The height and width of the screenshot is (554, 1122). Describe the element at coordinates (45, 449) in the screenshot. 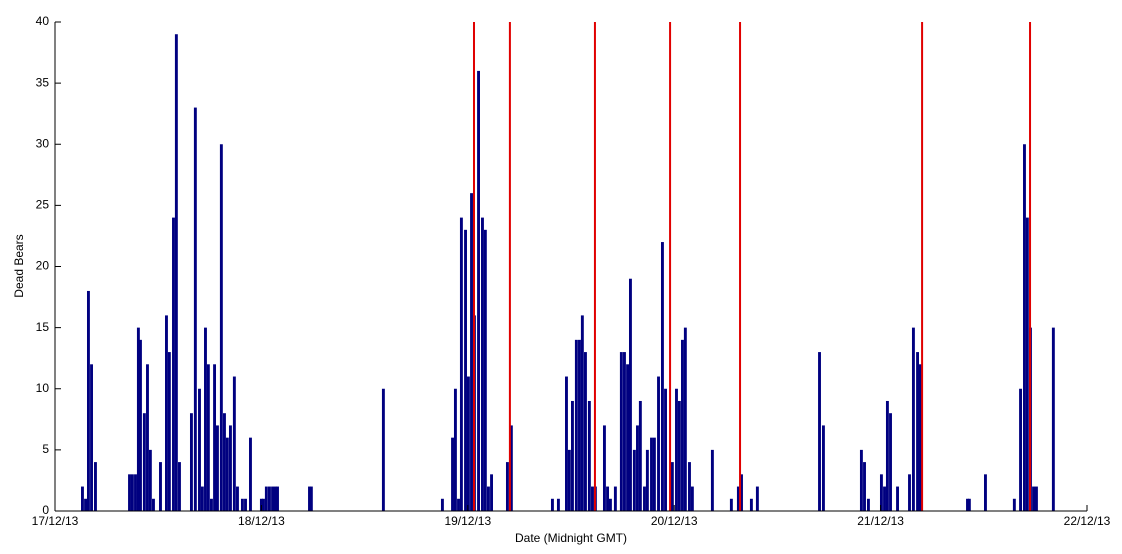

I see `y-tick-label: 5` at that location.